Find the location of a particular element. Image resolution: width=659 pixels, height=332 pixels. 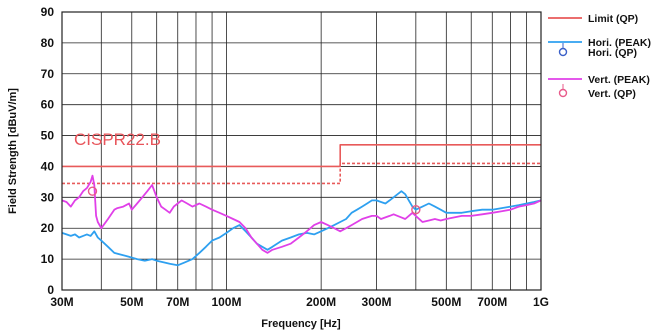

y-tick-label: 20 is located at coordinates (48, 228).